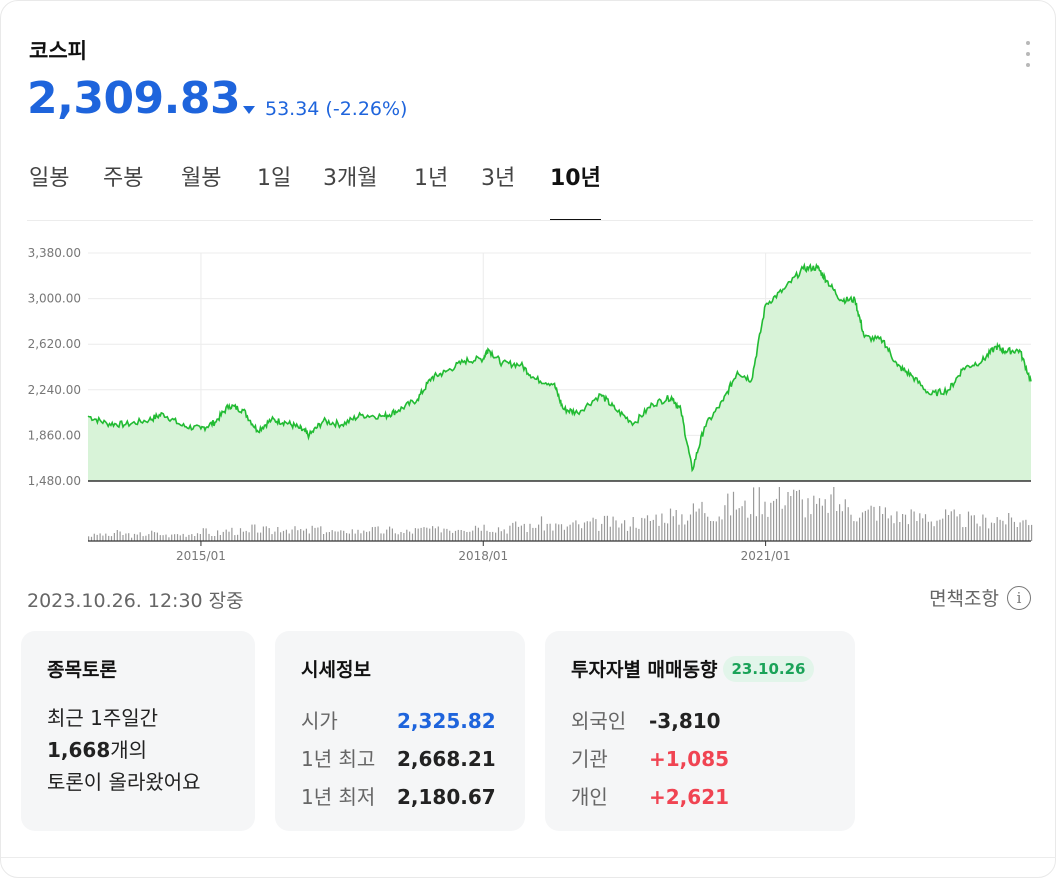  Describe the element at coordinates (400, 797) in the screenshot. I see `price-info-row-low: 1년 최저 2,180.67` at that location.